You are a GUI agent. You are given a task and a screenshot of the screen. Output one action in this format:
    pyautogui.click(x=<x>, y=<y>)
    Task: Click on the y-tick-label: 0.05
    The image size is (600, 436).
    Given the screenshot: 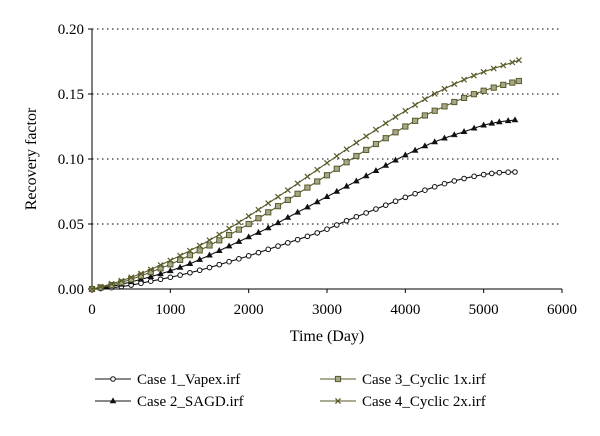 What is the action you would take?
    pyautogui.click(x=71, y=225)
    